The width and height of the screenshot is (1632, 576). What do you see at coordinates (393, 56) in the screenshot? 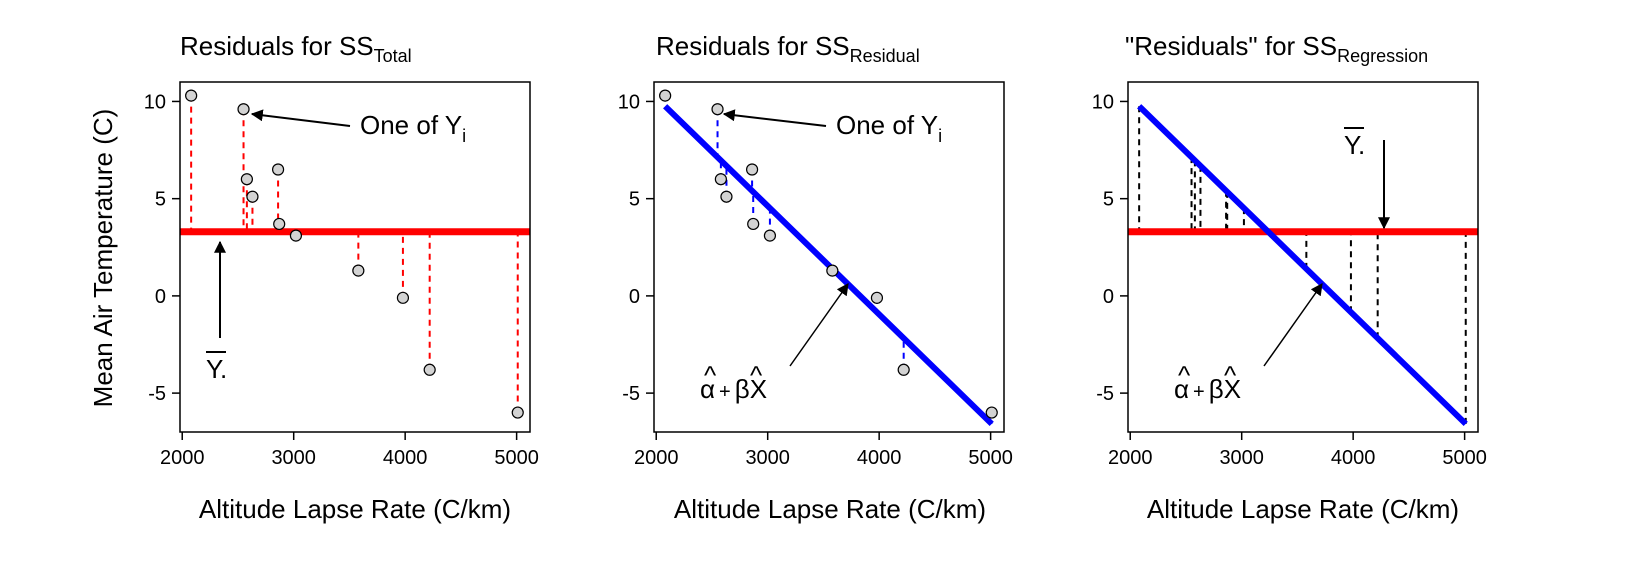
I see `panel-title-sub: Total` at bounding box center [393, 56].